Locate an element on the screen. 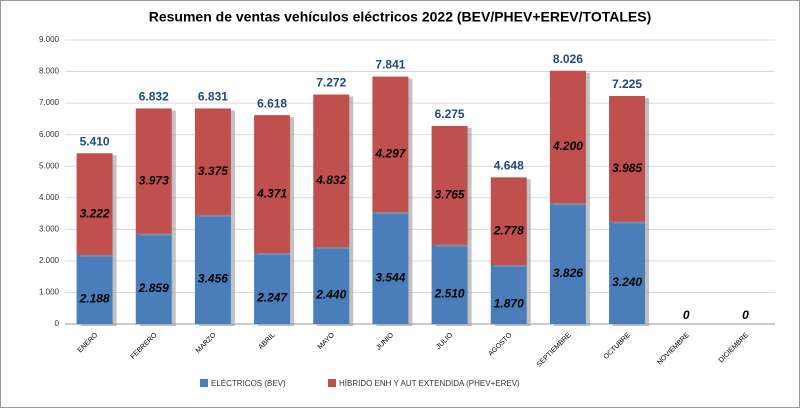  legend-label: HÍBRIDO ENH Y AUT EXTENDIDA (PHEV+EREV) is located at coordinates (429, 383).